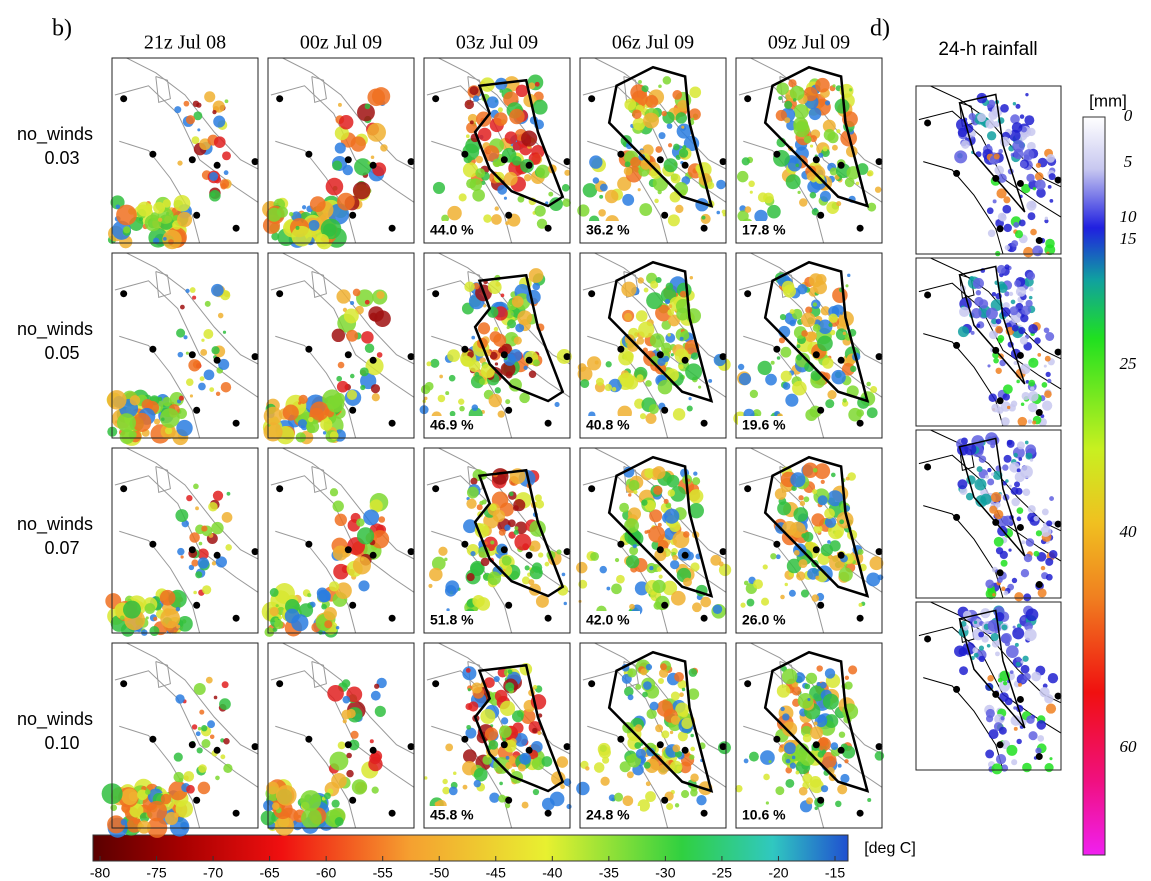 The width and height of the screenshot is (1151, 881). What do you see at coordinates (809, 540) in the screenshot?
I see `map-panel: 26.0 %` at bounding box center [809, 540].